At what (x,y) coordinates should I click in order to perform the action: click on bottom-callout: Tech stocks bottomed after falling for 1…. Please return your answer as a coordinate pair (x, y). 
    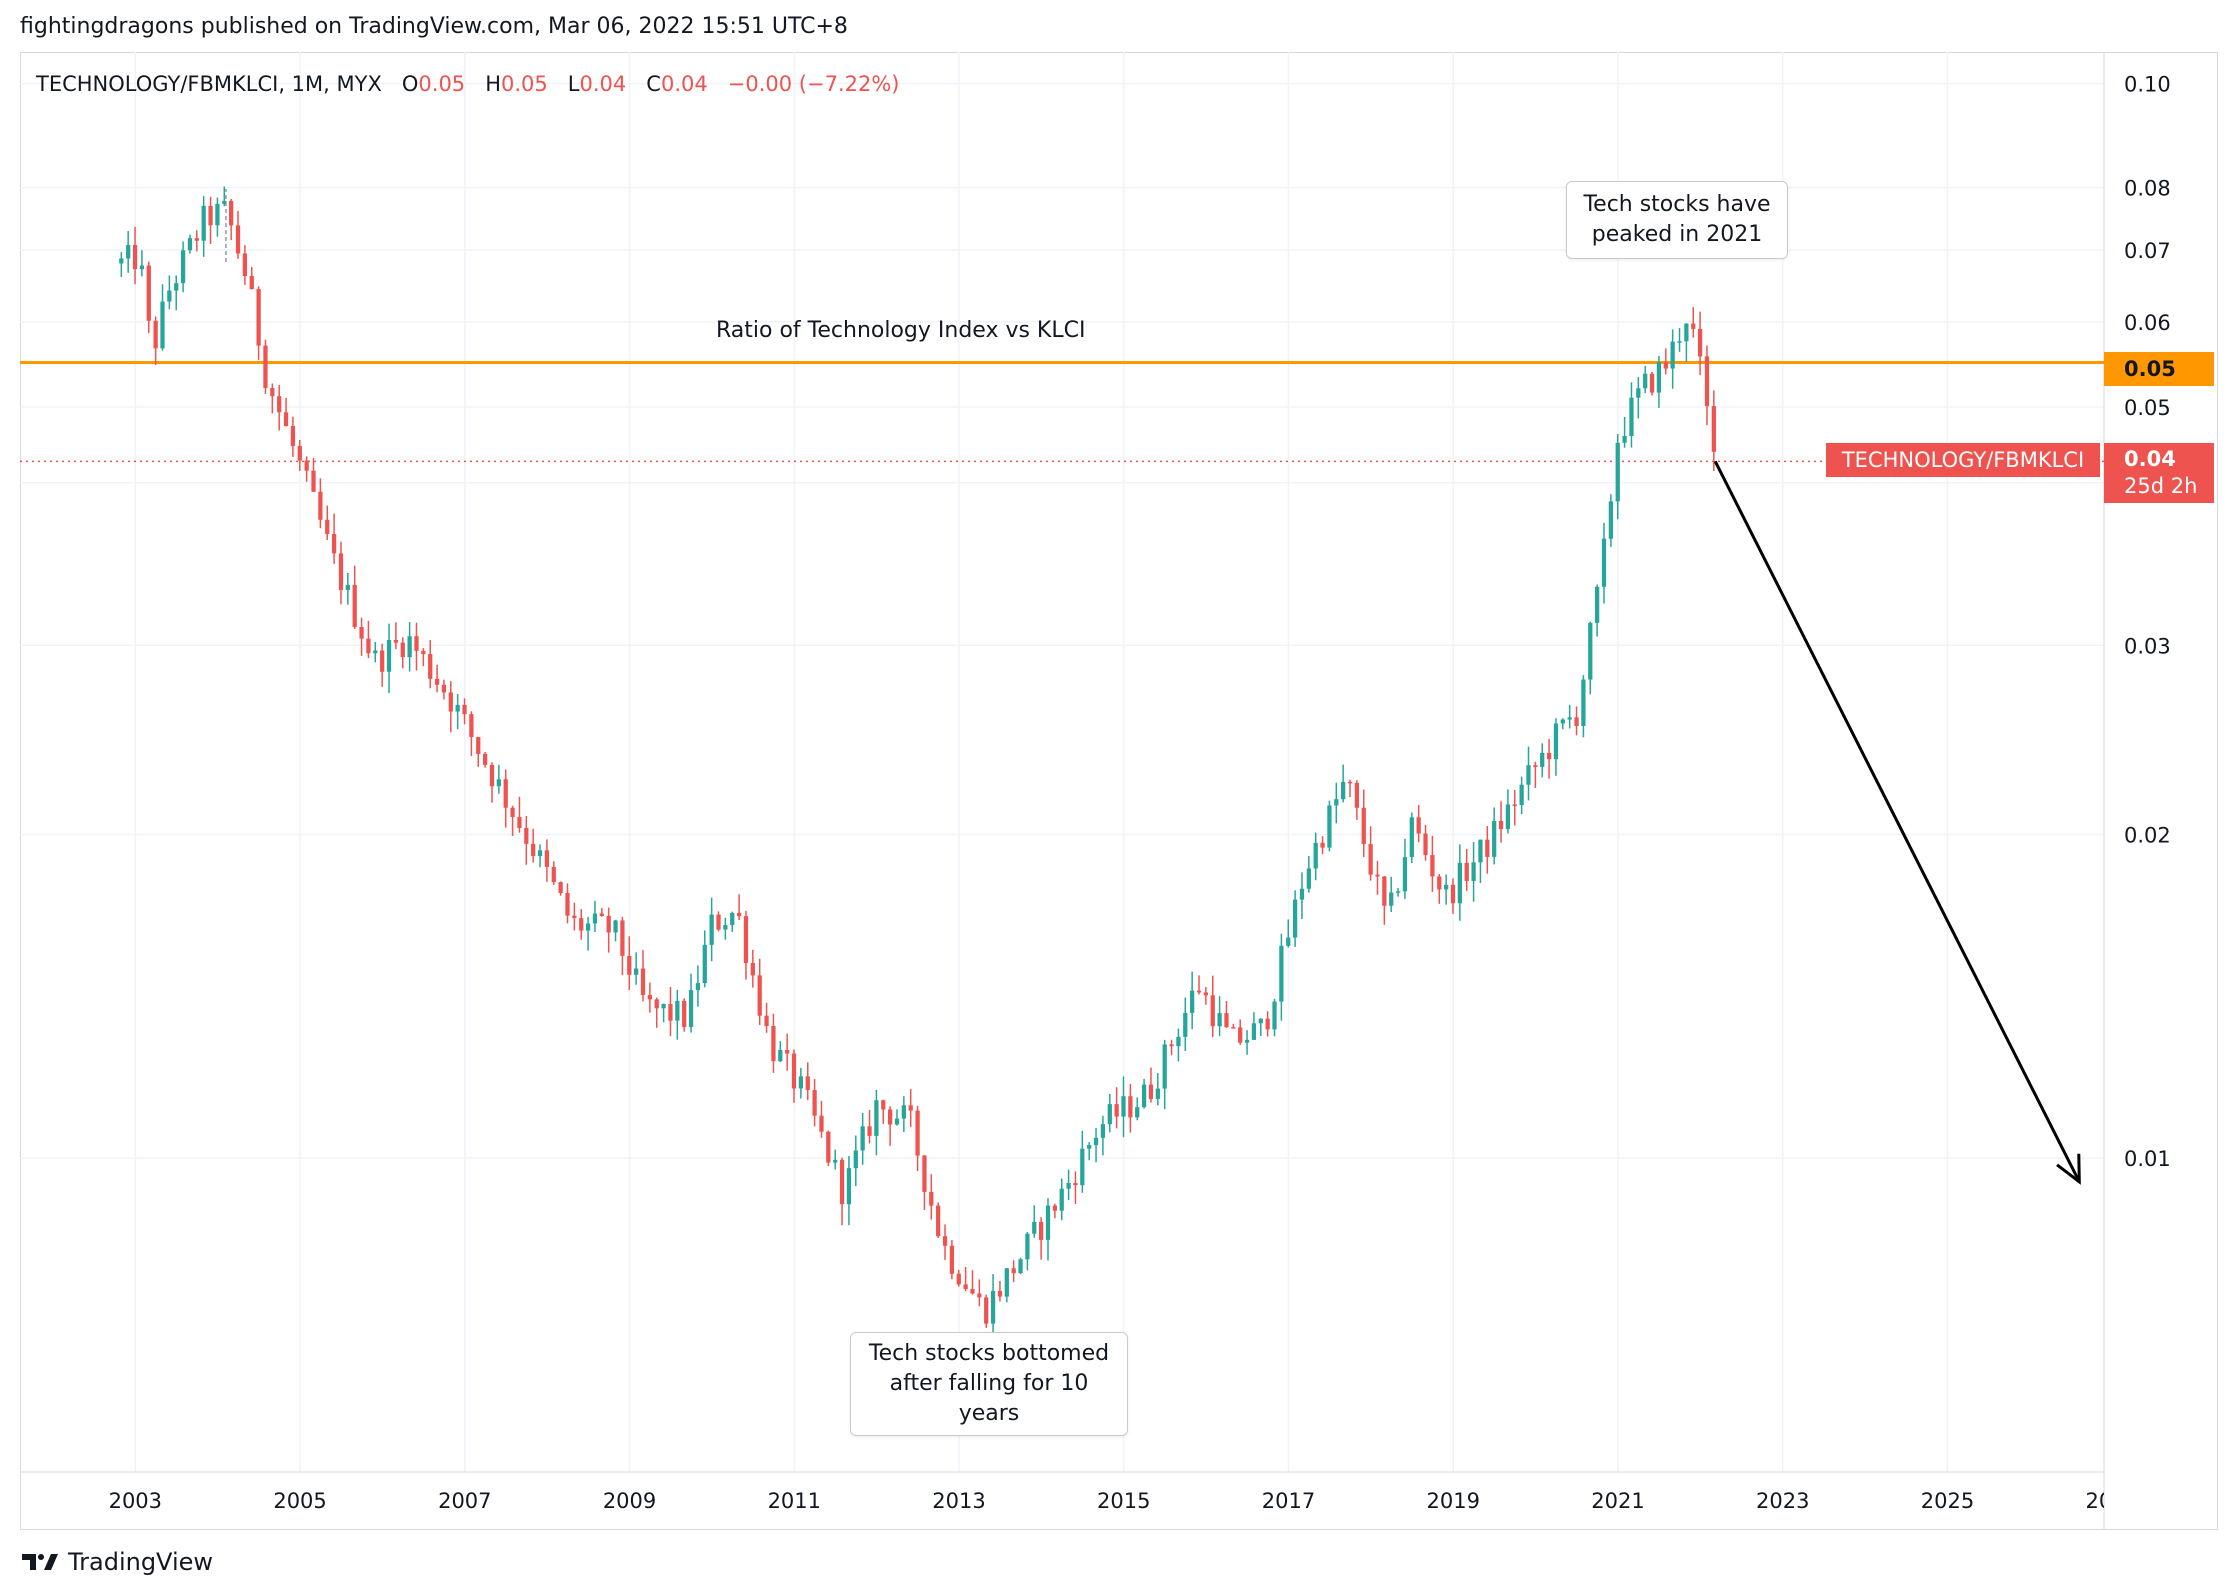
    Looking at the image, I should click on (989, 1384).